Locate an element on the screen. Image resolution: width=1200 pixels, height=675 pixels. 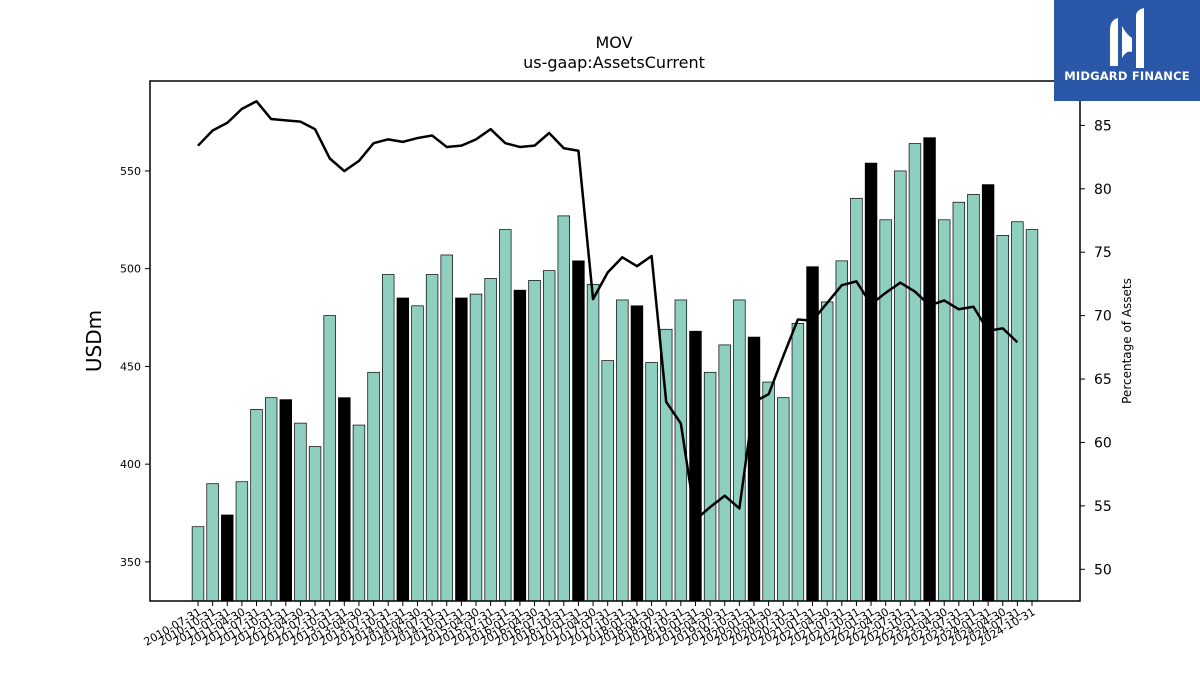
y-tick-label: 400 is located at coordinates (130, 464).